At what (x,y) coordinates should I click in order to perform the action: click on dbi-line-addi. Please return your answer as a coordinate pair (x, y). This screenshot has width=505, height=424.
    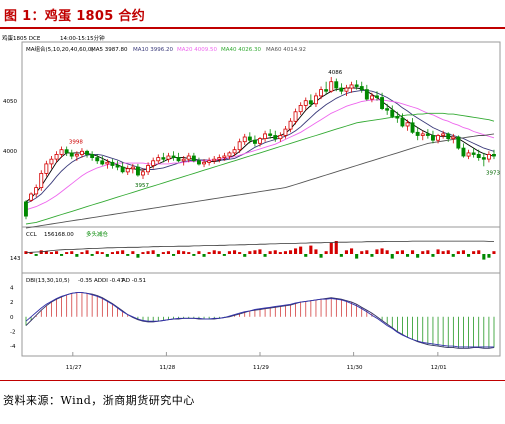
    Looking at the image, I should click on (259, 320).